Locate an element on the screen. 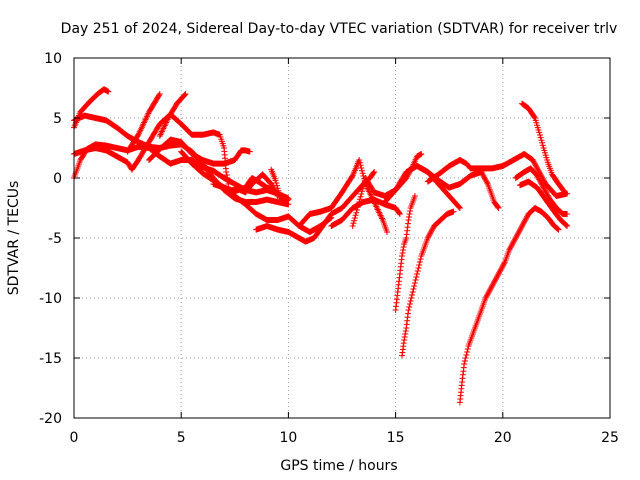 The image size is (640, 480). x-tick-label: 15 is located at coordinates (396, 438).